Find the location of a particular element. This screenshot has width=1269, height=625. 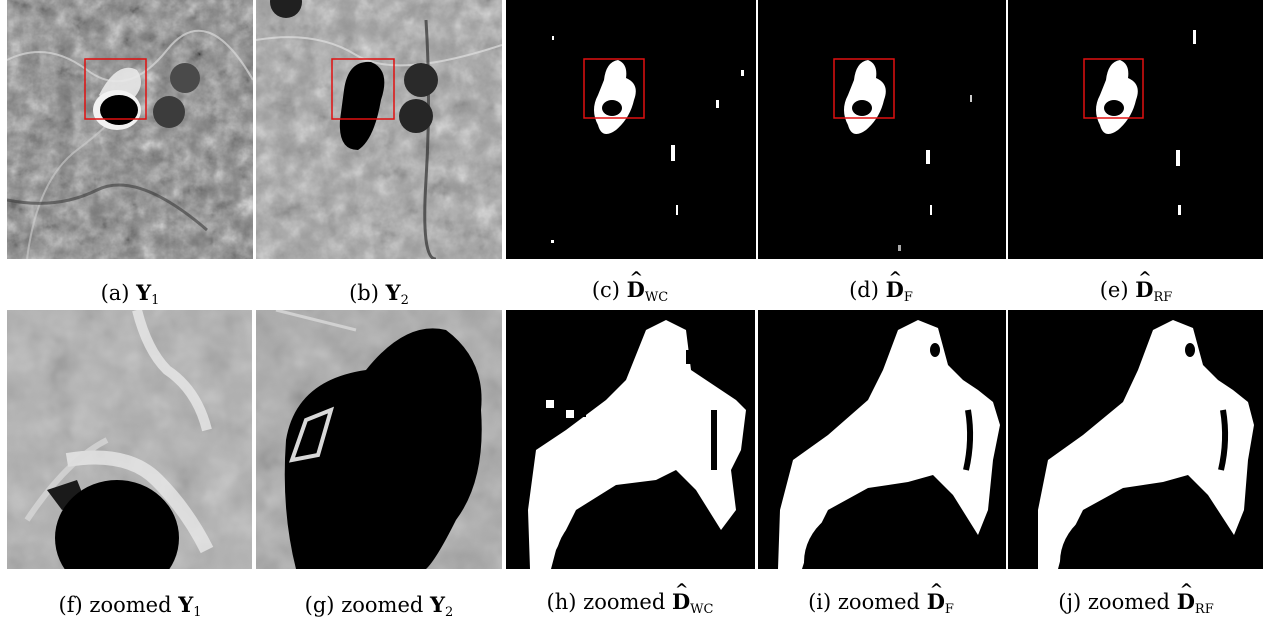

change-map-rf is located at coordinates (1135, 129).